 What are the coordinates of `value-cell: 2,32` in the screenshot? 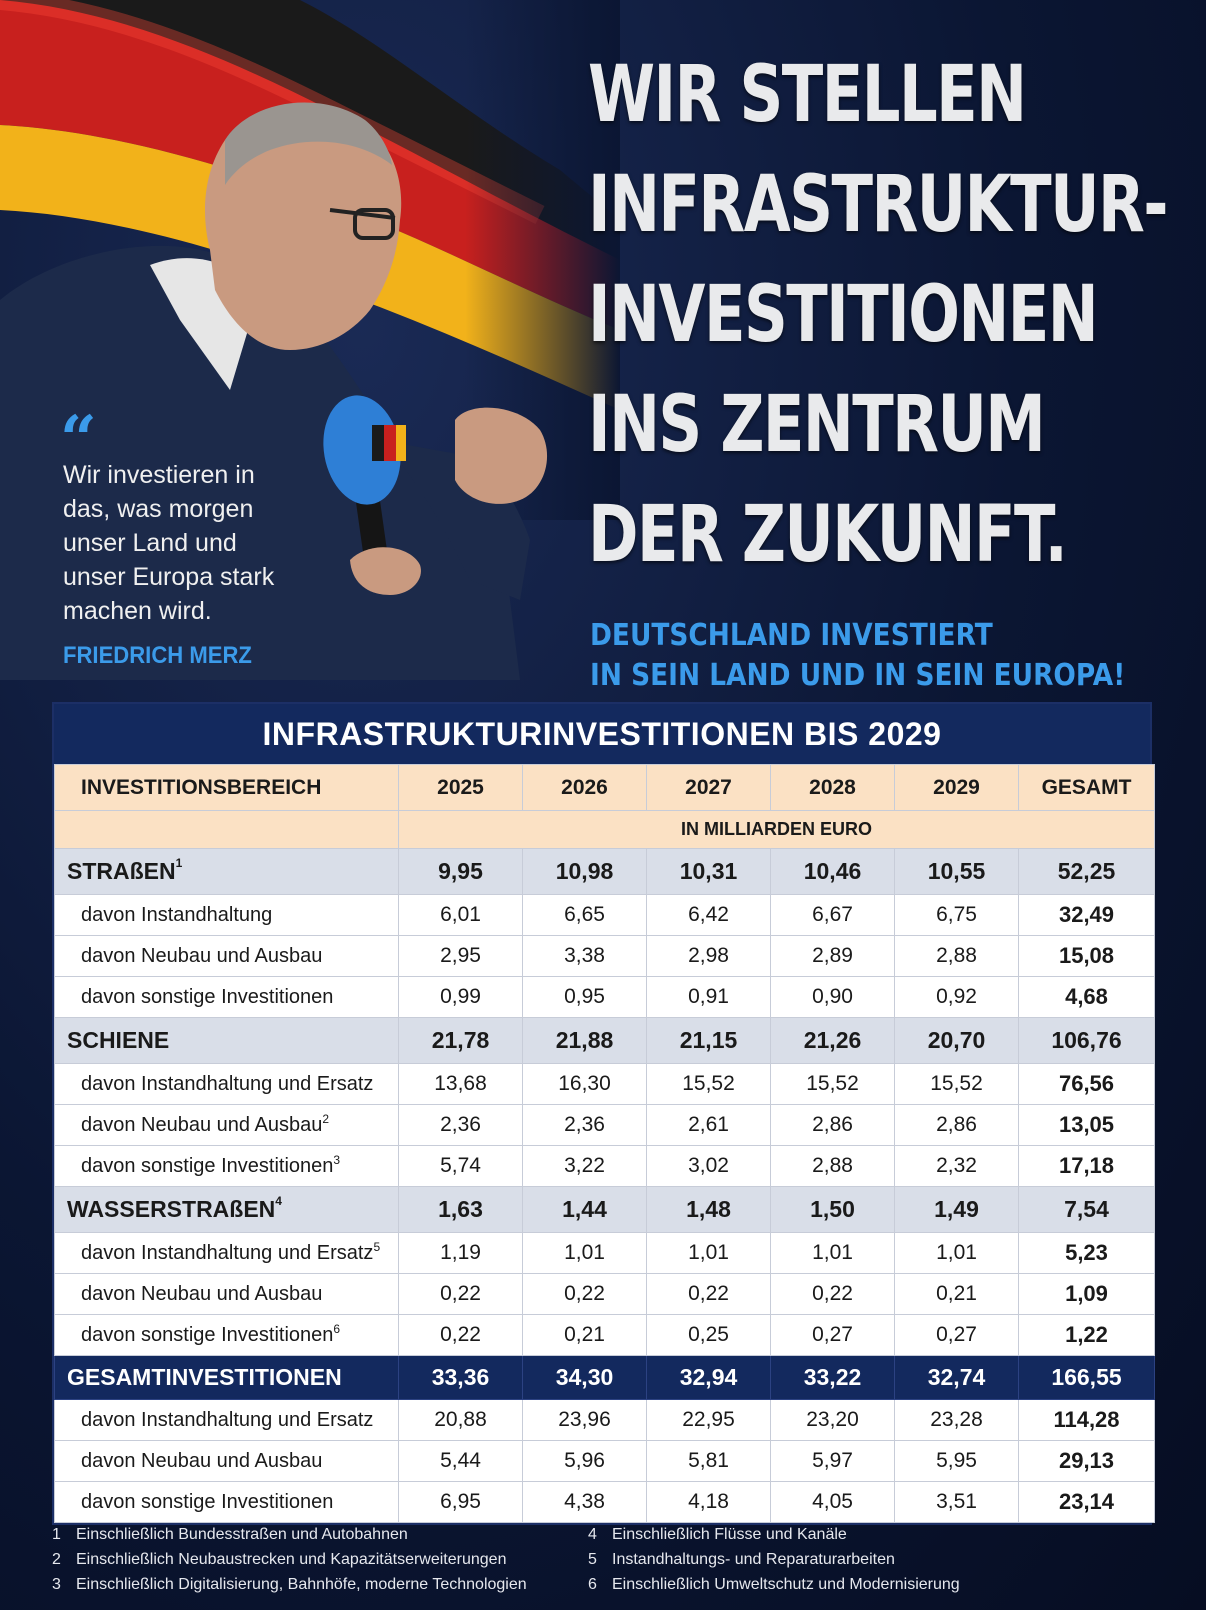 It's located at (956, 1166).